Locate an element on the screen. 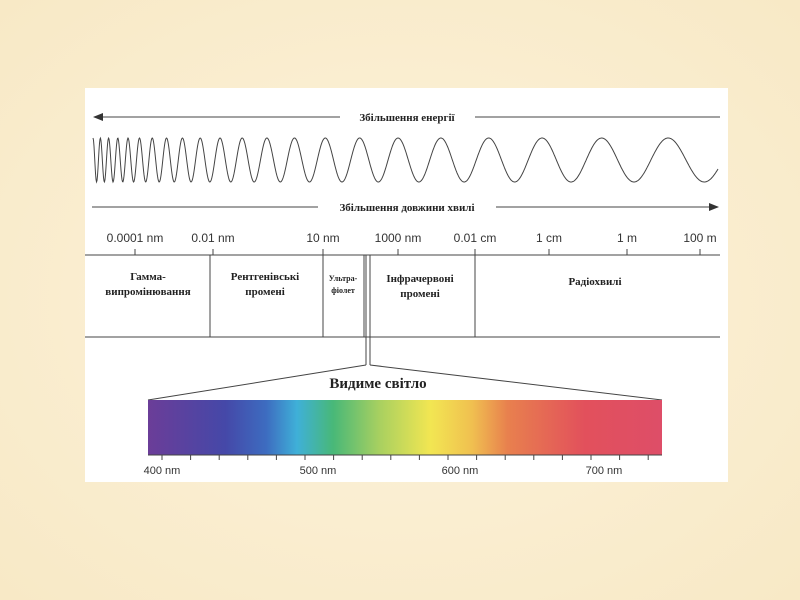 Image resolution: width=800 pixels, height=600 pixels. spectrum-tick-label: 600 nm is located at coordinates (460, 471).